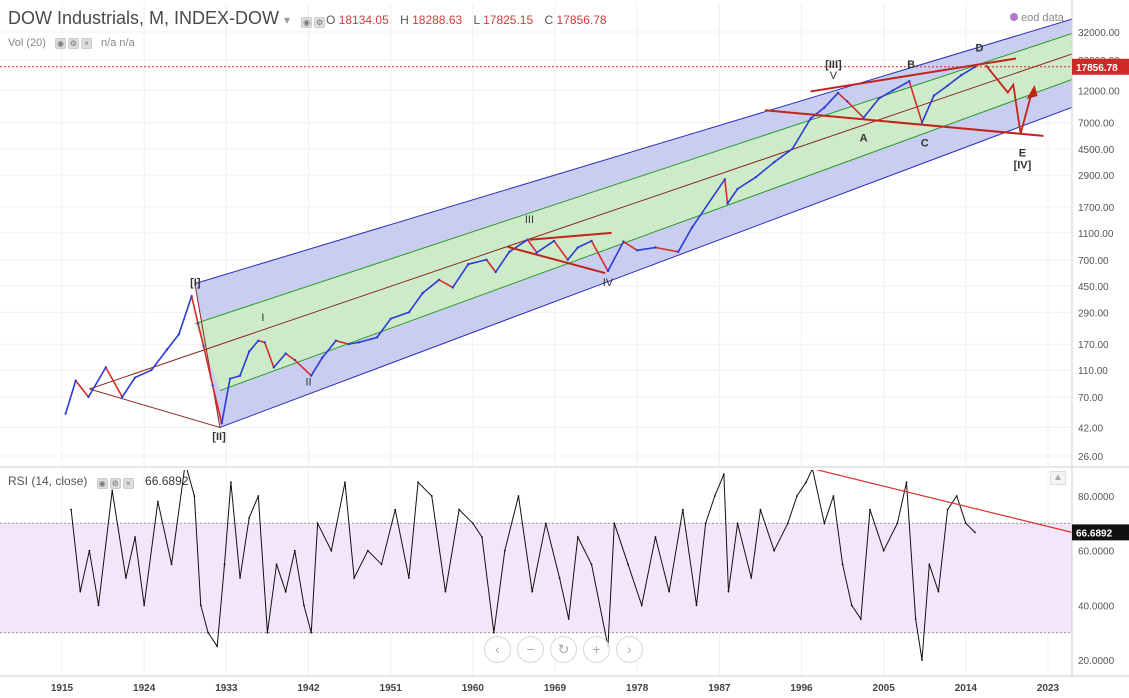 The height and width of the screenshot is (698, 1129). I want to click on reset-button: ↻, so click(563, 649).